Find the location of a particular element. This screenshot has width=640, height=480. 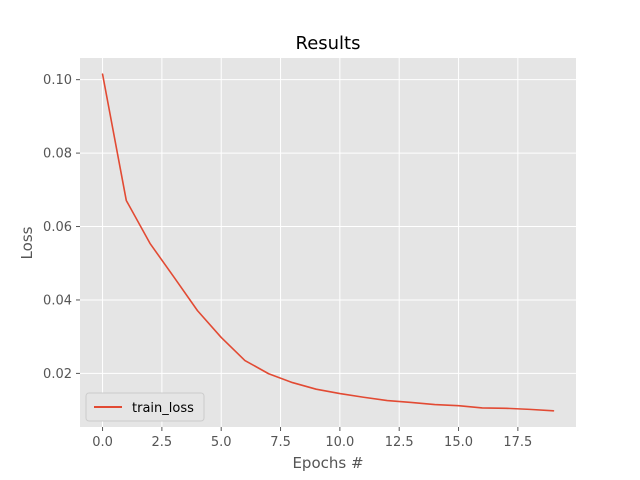

y-tick-label: 0.04 is located at coordinates (57, 300).